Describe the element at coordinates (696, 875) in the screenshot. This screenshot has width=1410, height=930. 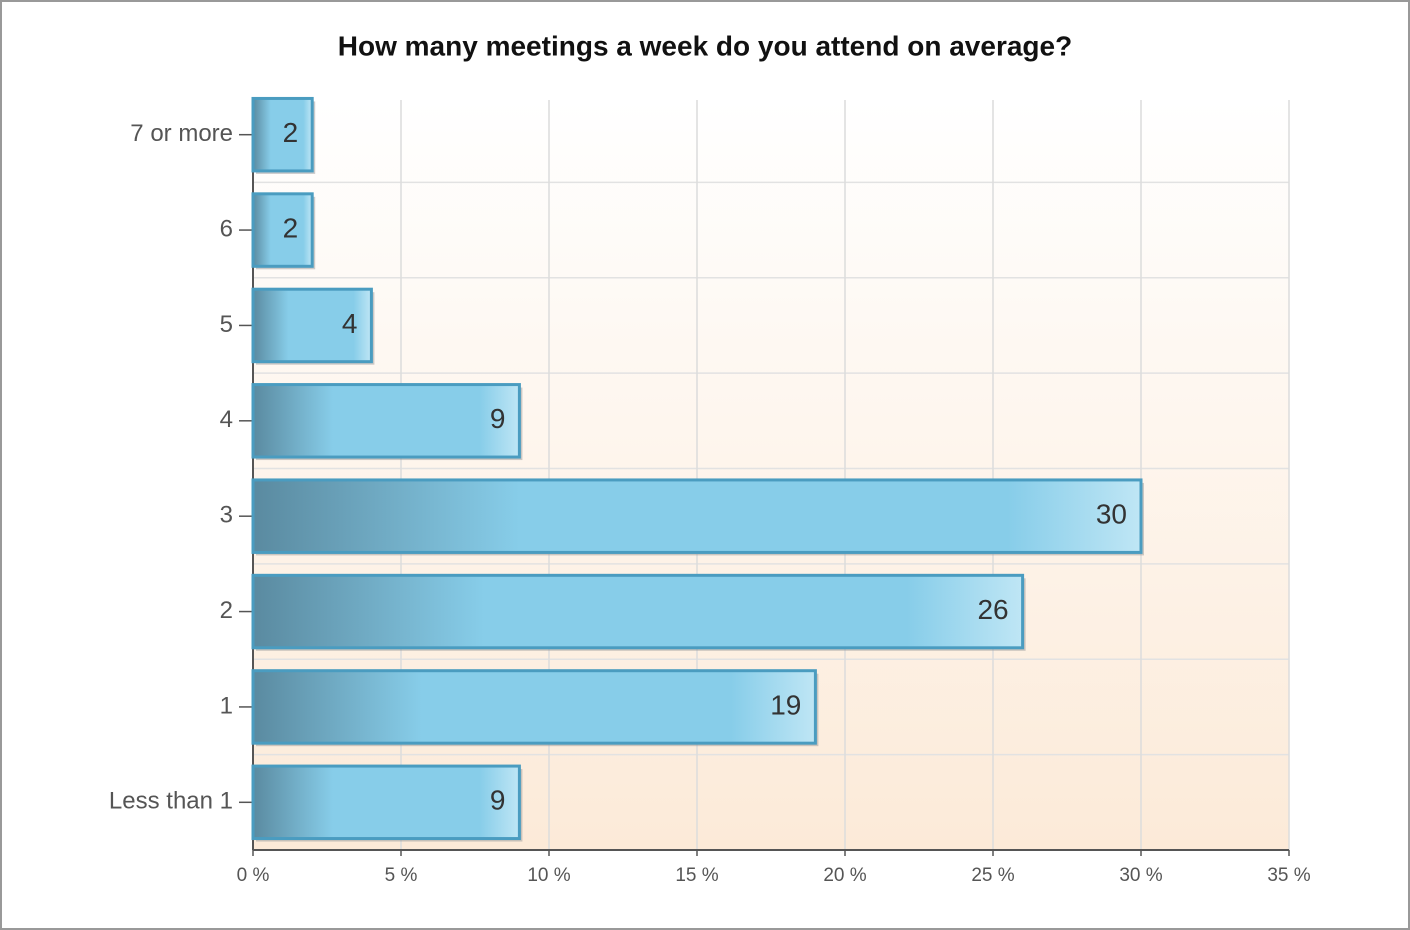
I see `x-tick-label: 15 %` at that location.